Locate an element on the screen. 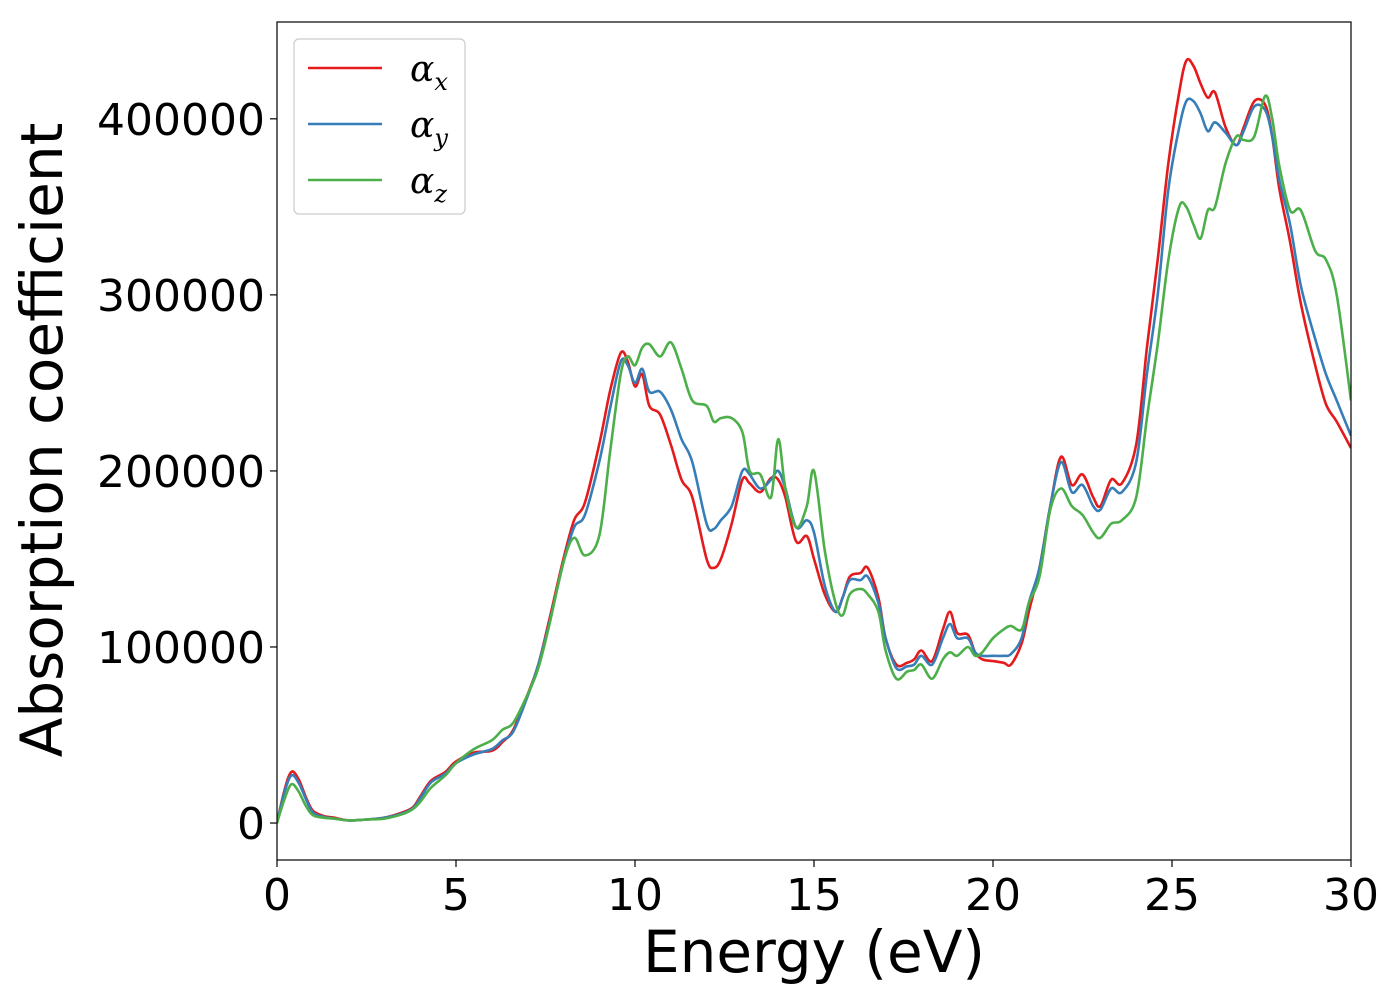 The image size is (1400, 1000). legend-subscript: y is located at coordinates (440, 138).